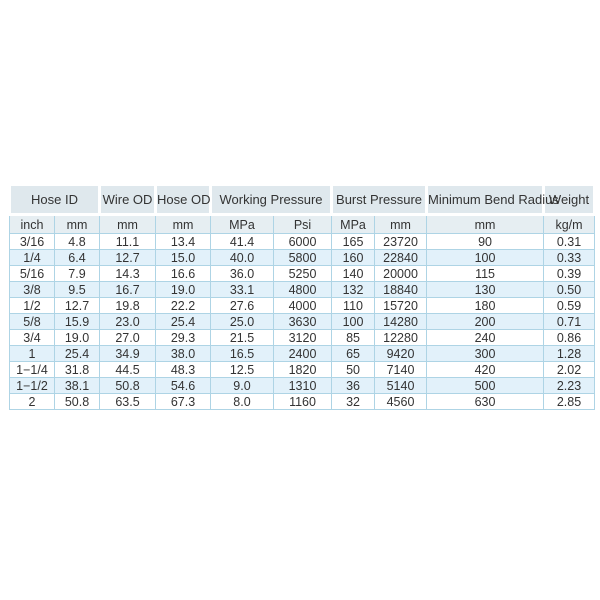 Image resolution: width=600 pixels, height=600 pixels. What do you see at coordinates (183, 369) in the screenshot?
I see `table-cell: 48.3` at bounding box center [183, 369].